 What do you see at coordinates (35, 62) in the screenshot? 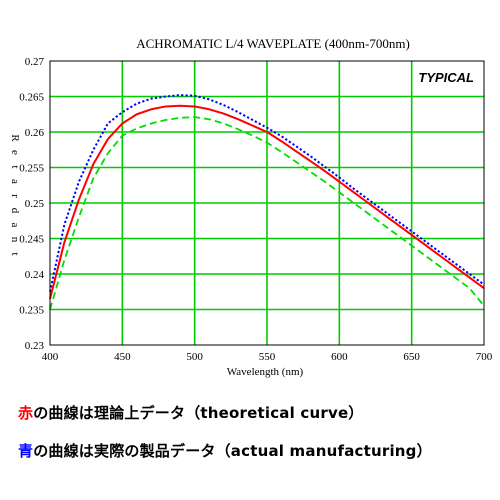
I see `y-tick-label: 0.27` at bounding box center [35, 62].